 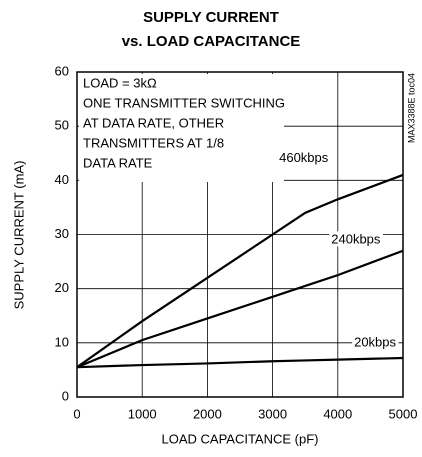 I want to click on x-tick-label: 5000, so click(x=403, y=413).